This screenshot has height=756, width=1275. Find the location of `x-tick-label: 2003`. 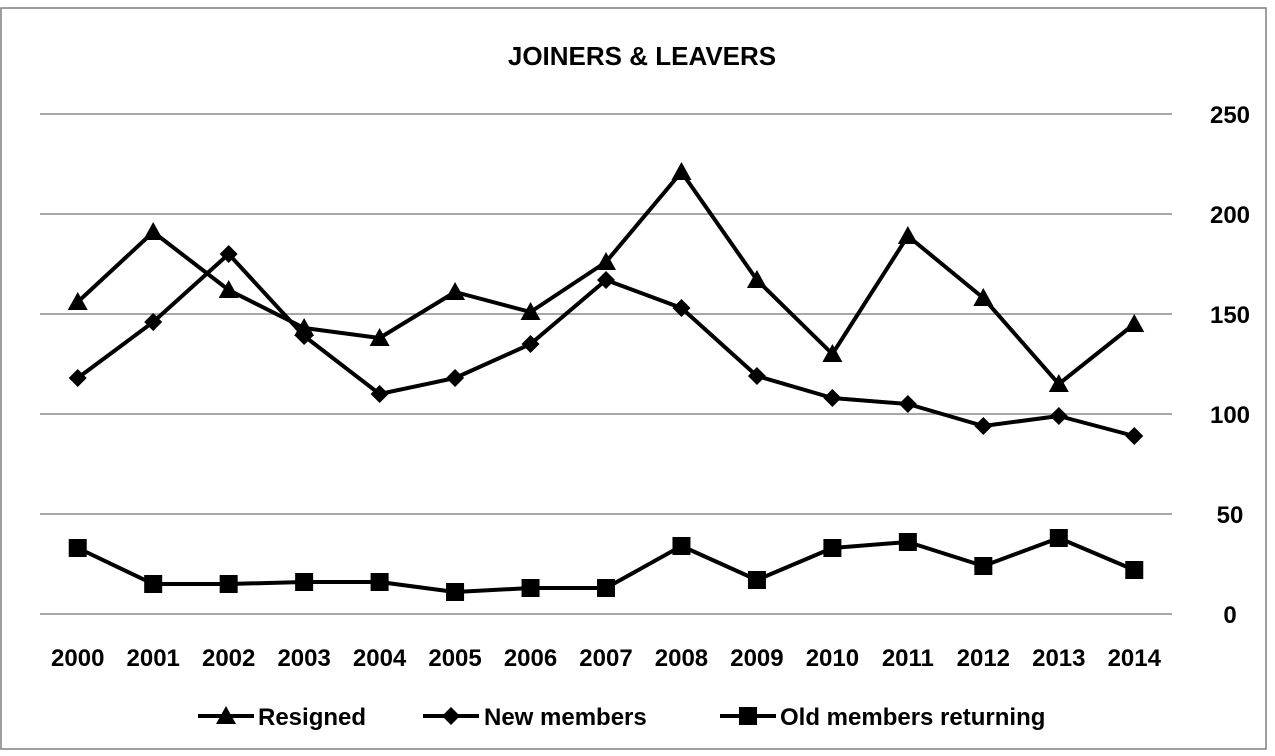

x-tick-label: 2003 is located at coordinates (303, 658).